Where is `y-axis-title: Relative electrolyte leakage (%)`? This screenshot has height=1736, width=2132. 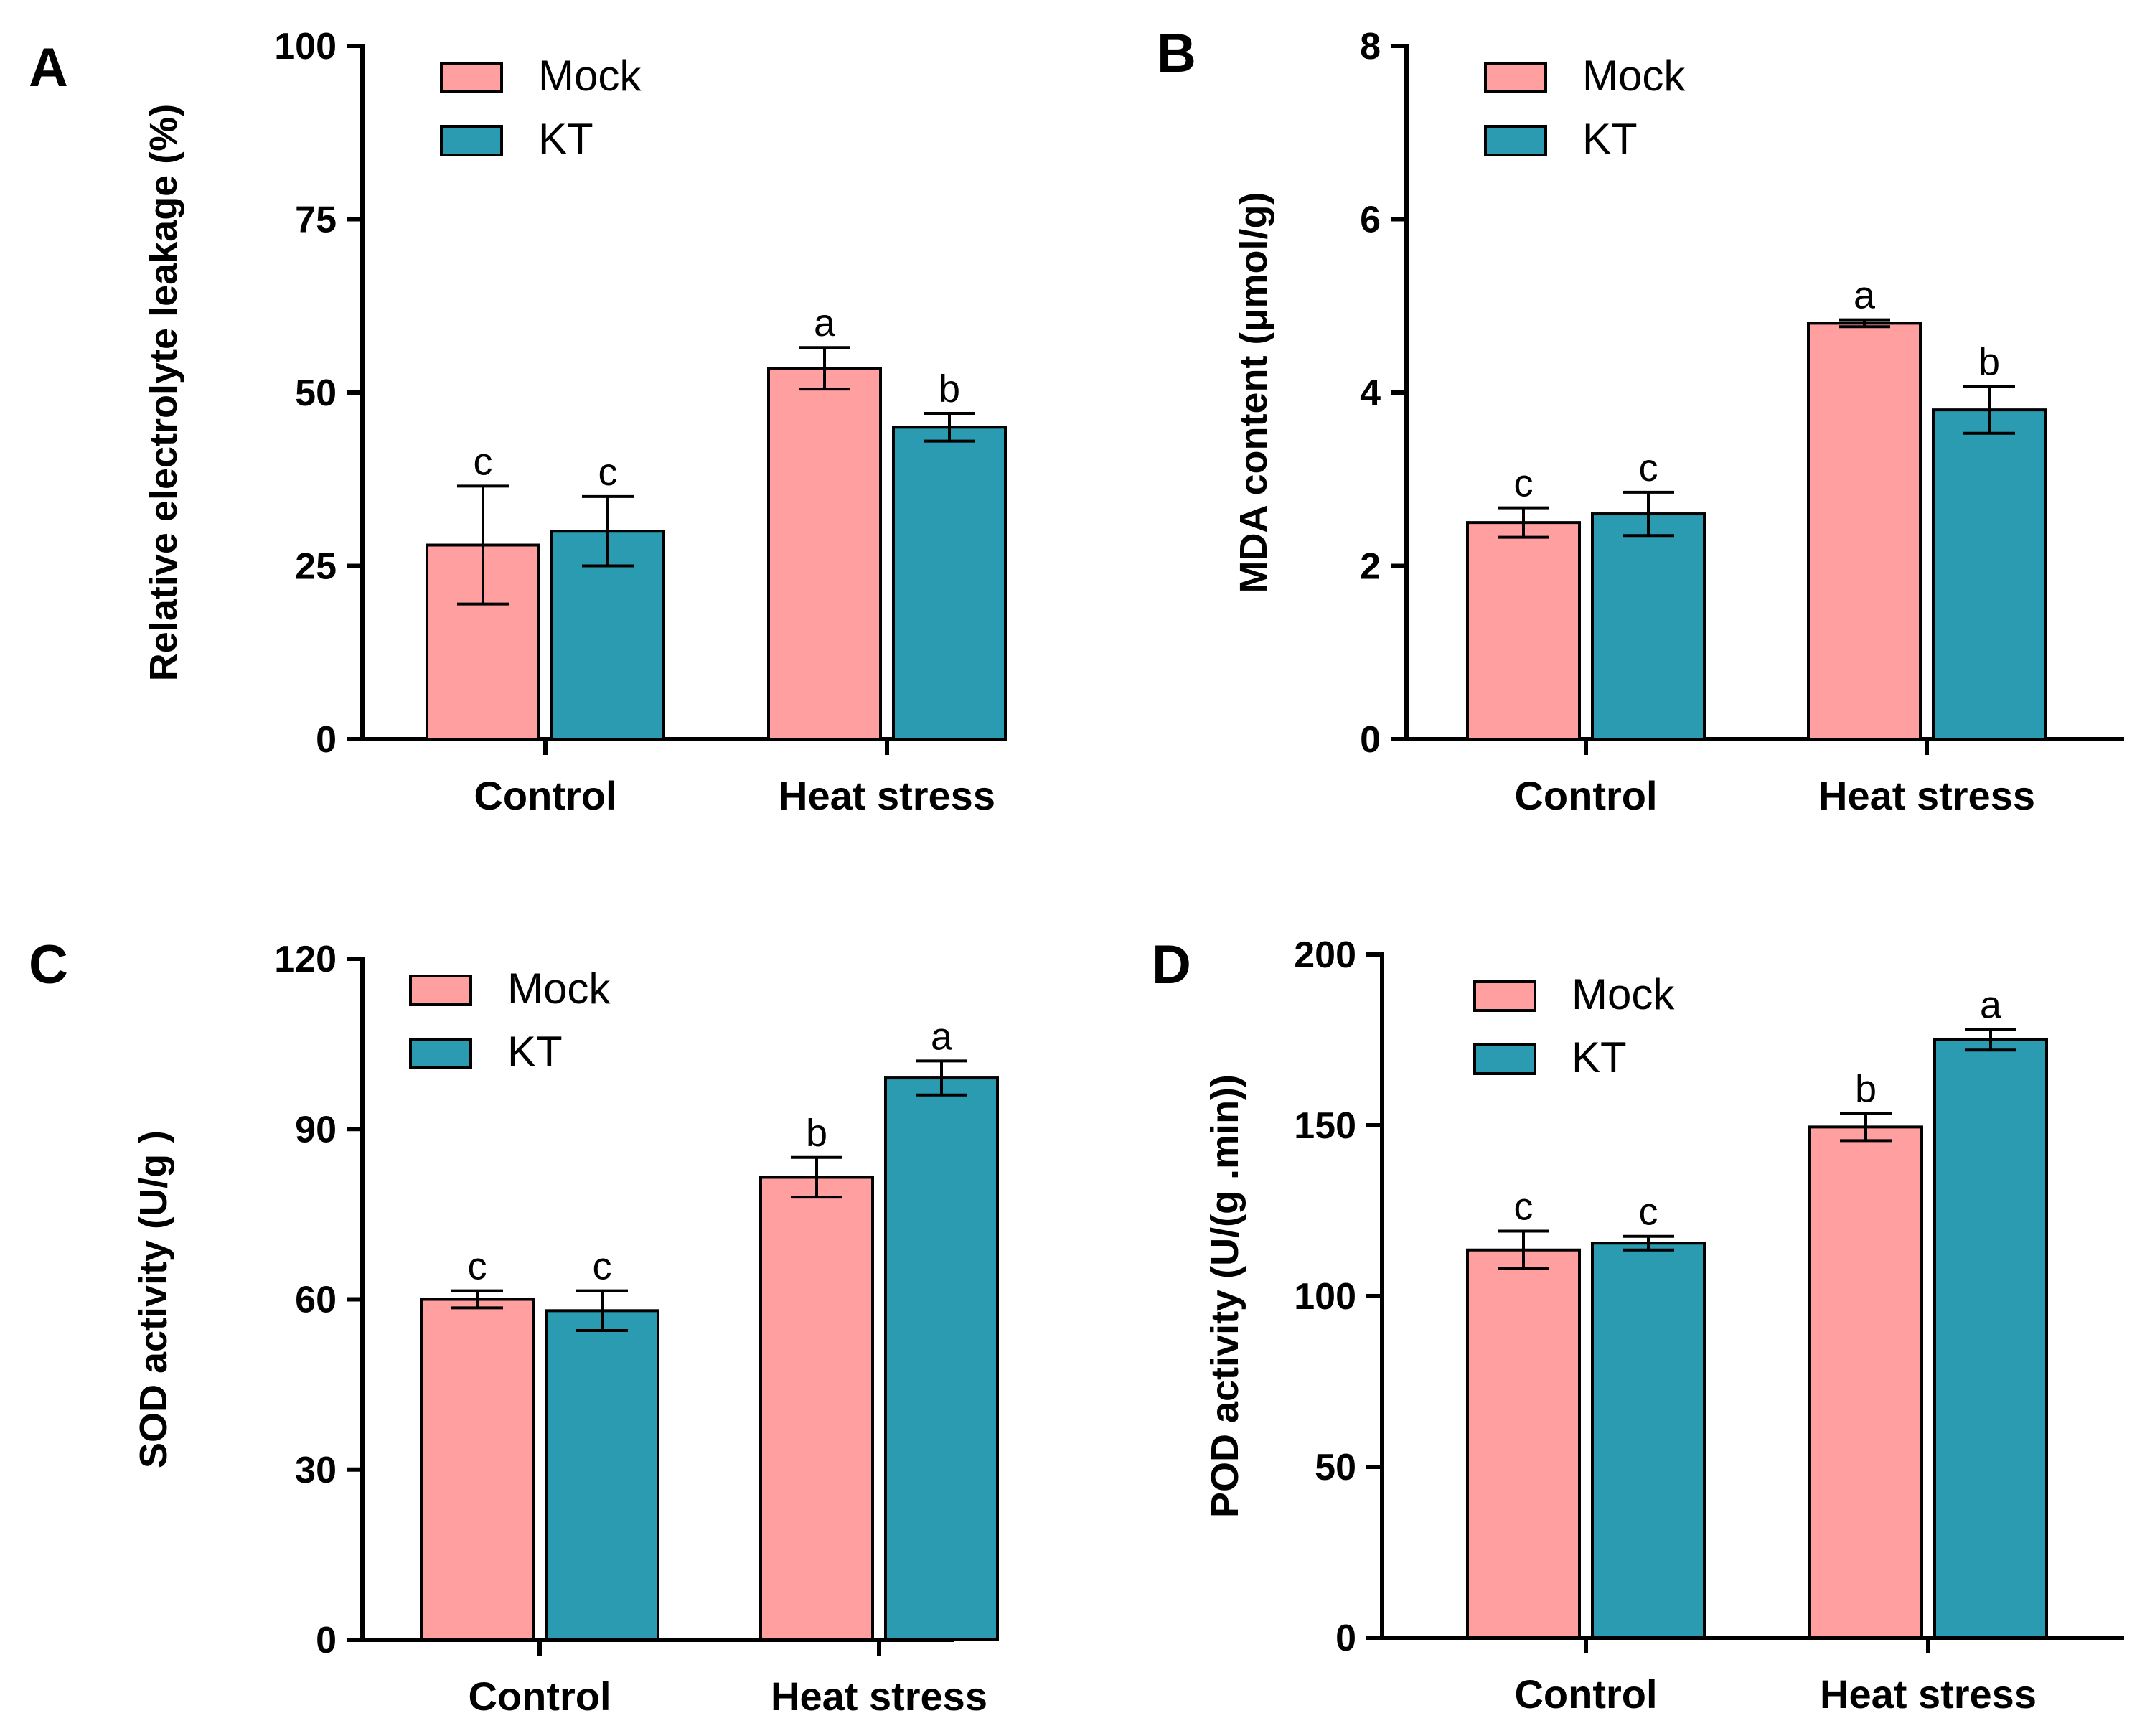 y-axis-title: Relative electrolyte leakage (%) is located at coordinates (163, 392).